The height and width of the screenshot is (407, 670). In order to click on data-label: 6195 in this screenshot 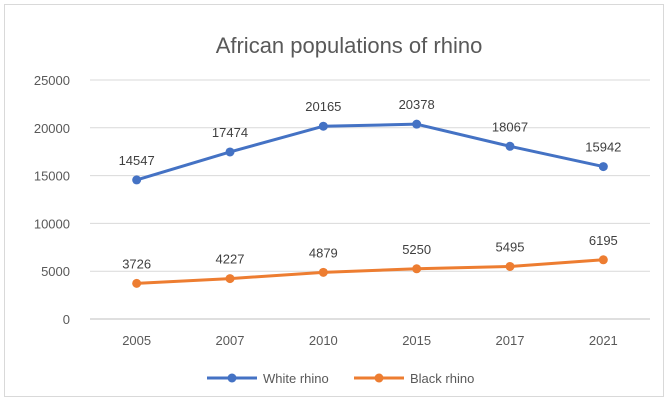, I will do `click(603, 240)`.